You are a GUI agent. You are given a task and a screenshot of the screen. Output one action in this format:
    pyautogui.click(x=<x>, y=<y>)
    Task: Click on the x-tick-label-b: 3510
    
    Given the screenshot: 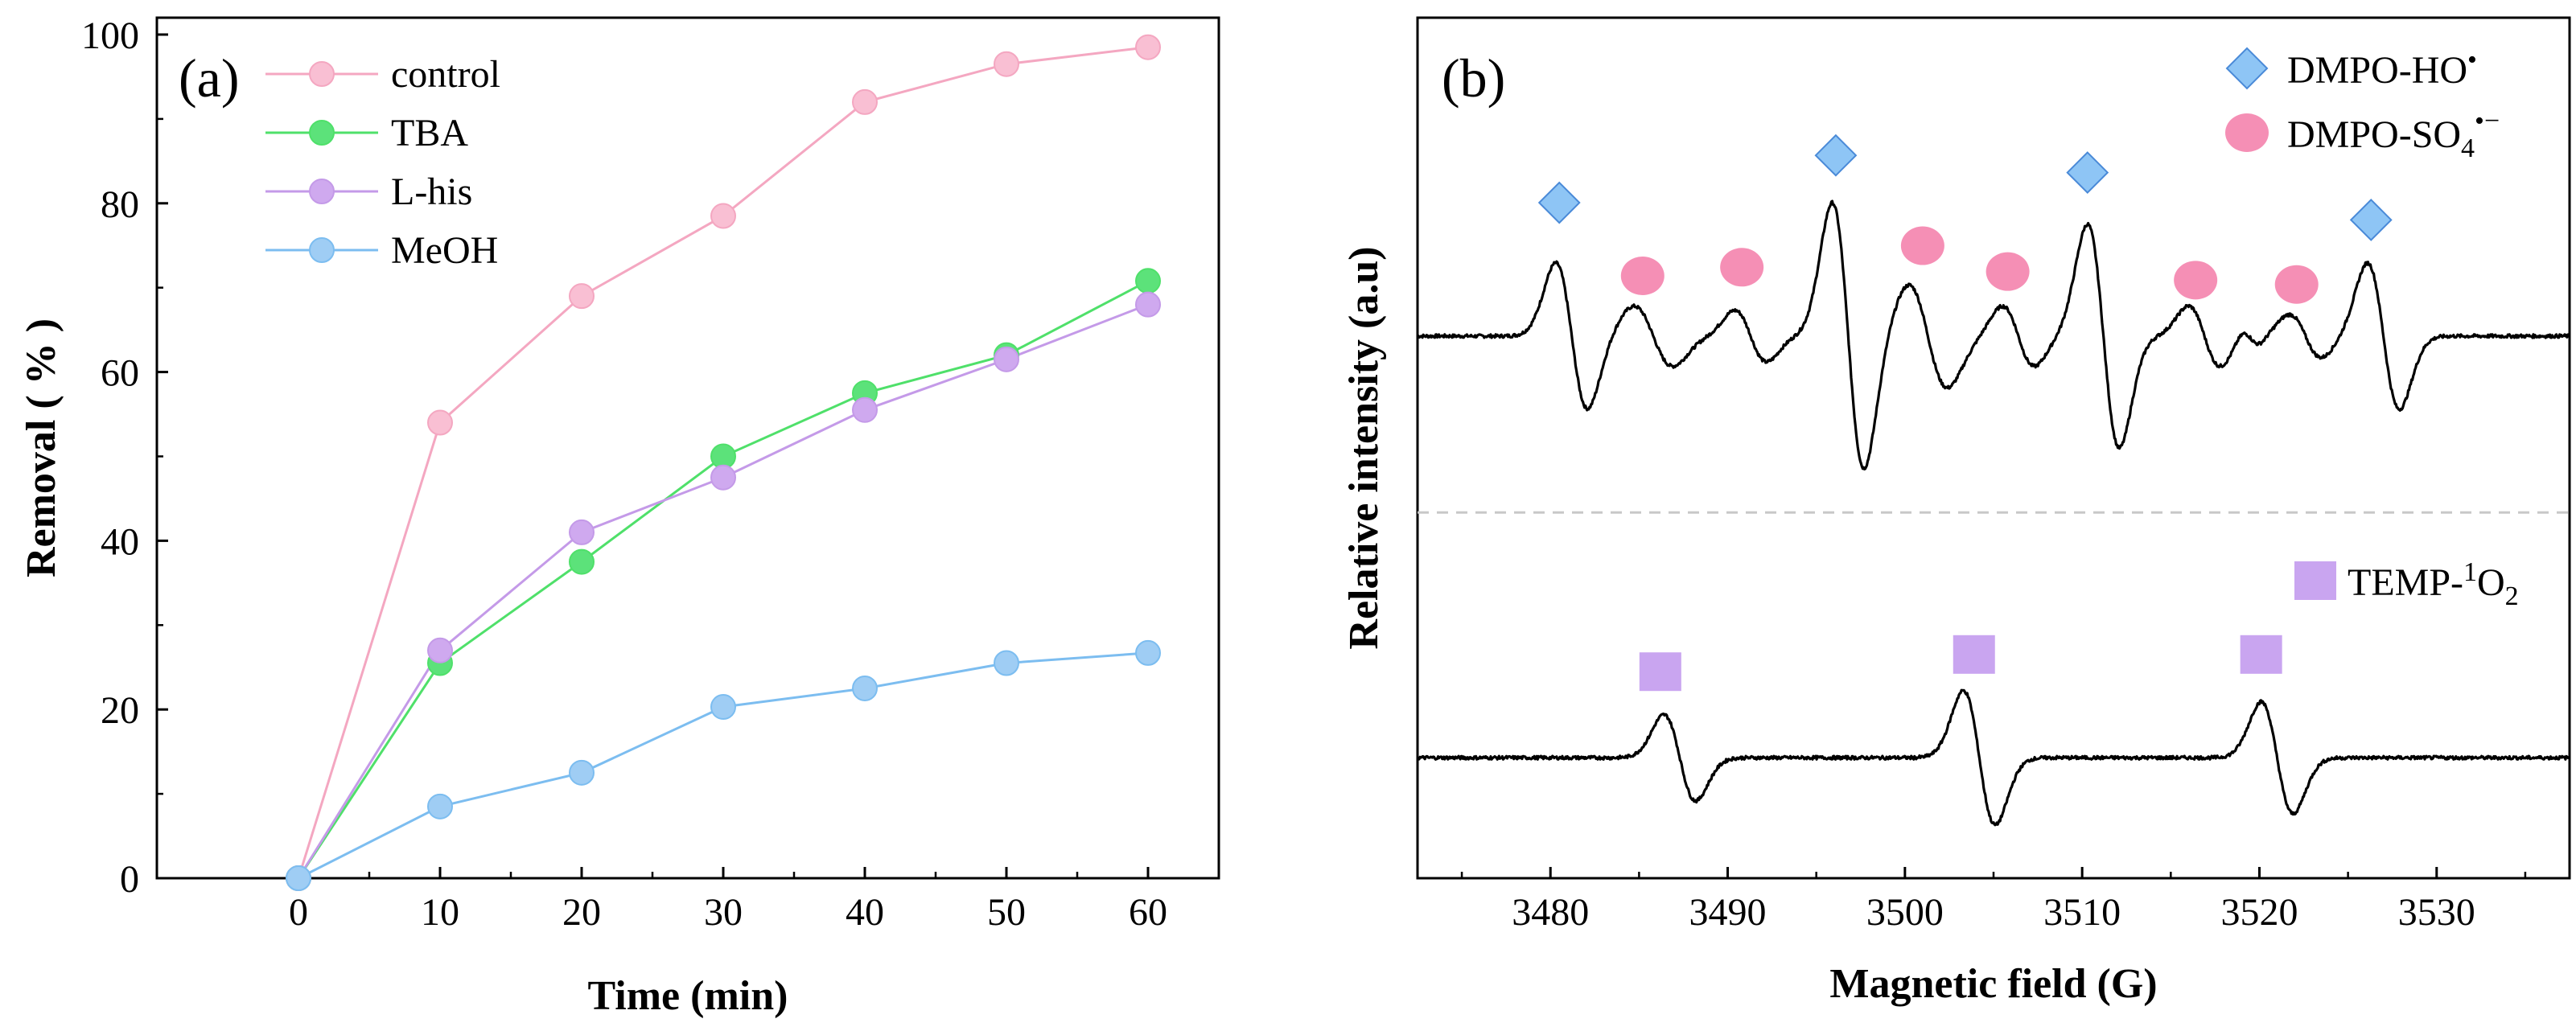 What is the action you would take?
    pyautogui.click(x=2082, y=912)
    